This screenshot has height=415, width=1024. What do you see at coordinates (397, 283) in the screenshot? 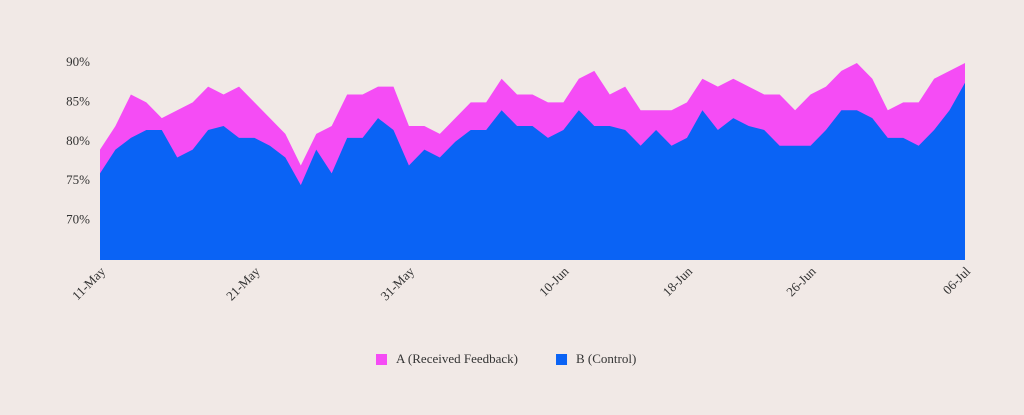
I see `x-tick-label: 31-May` at bounding box center [397, 283].